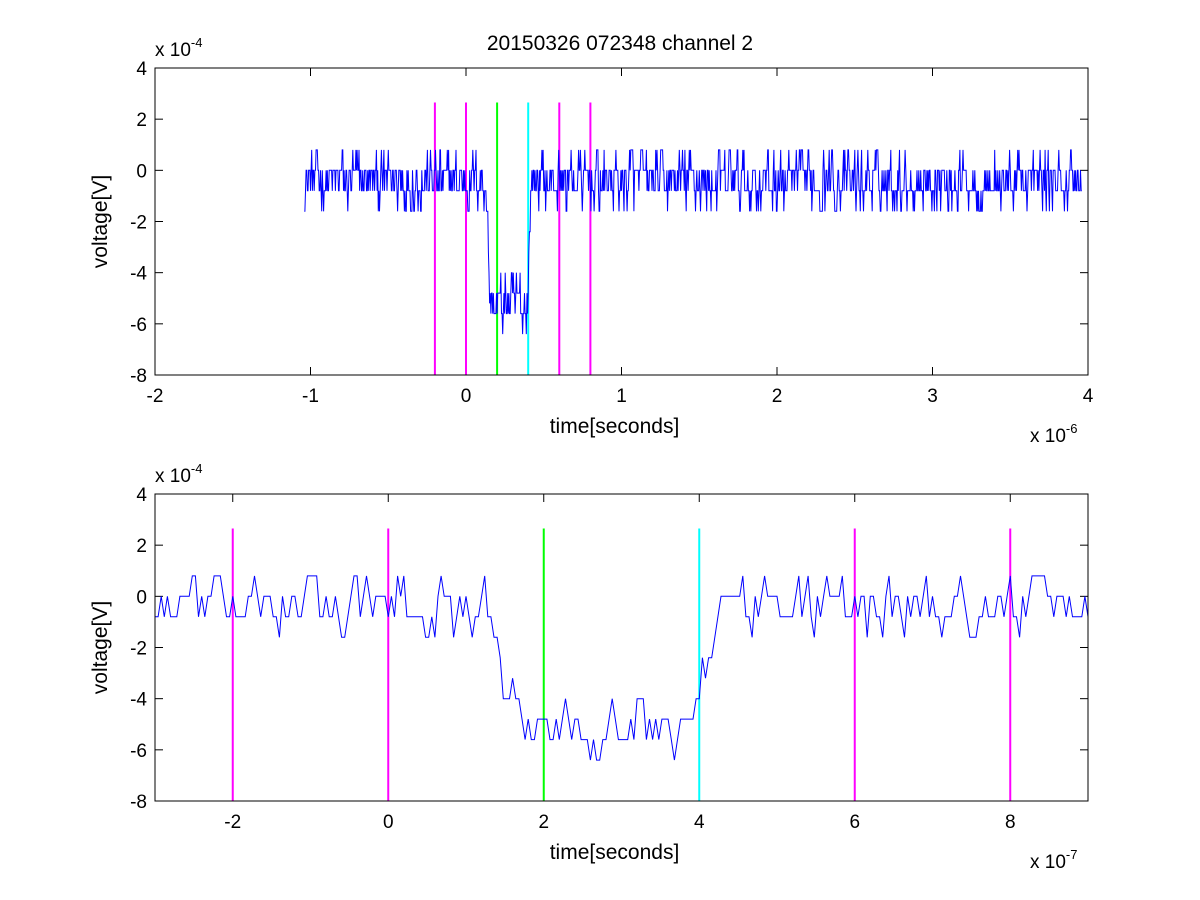 This screenshot has width=1200, height=900. Describe the element at coordinates (620, 43) in the screenshot. I see `chart-title: 20150326 072348 channel 2` at that location.